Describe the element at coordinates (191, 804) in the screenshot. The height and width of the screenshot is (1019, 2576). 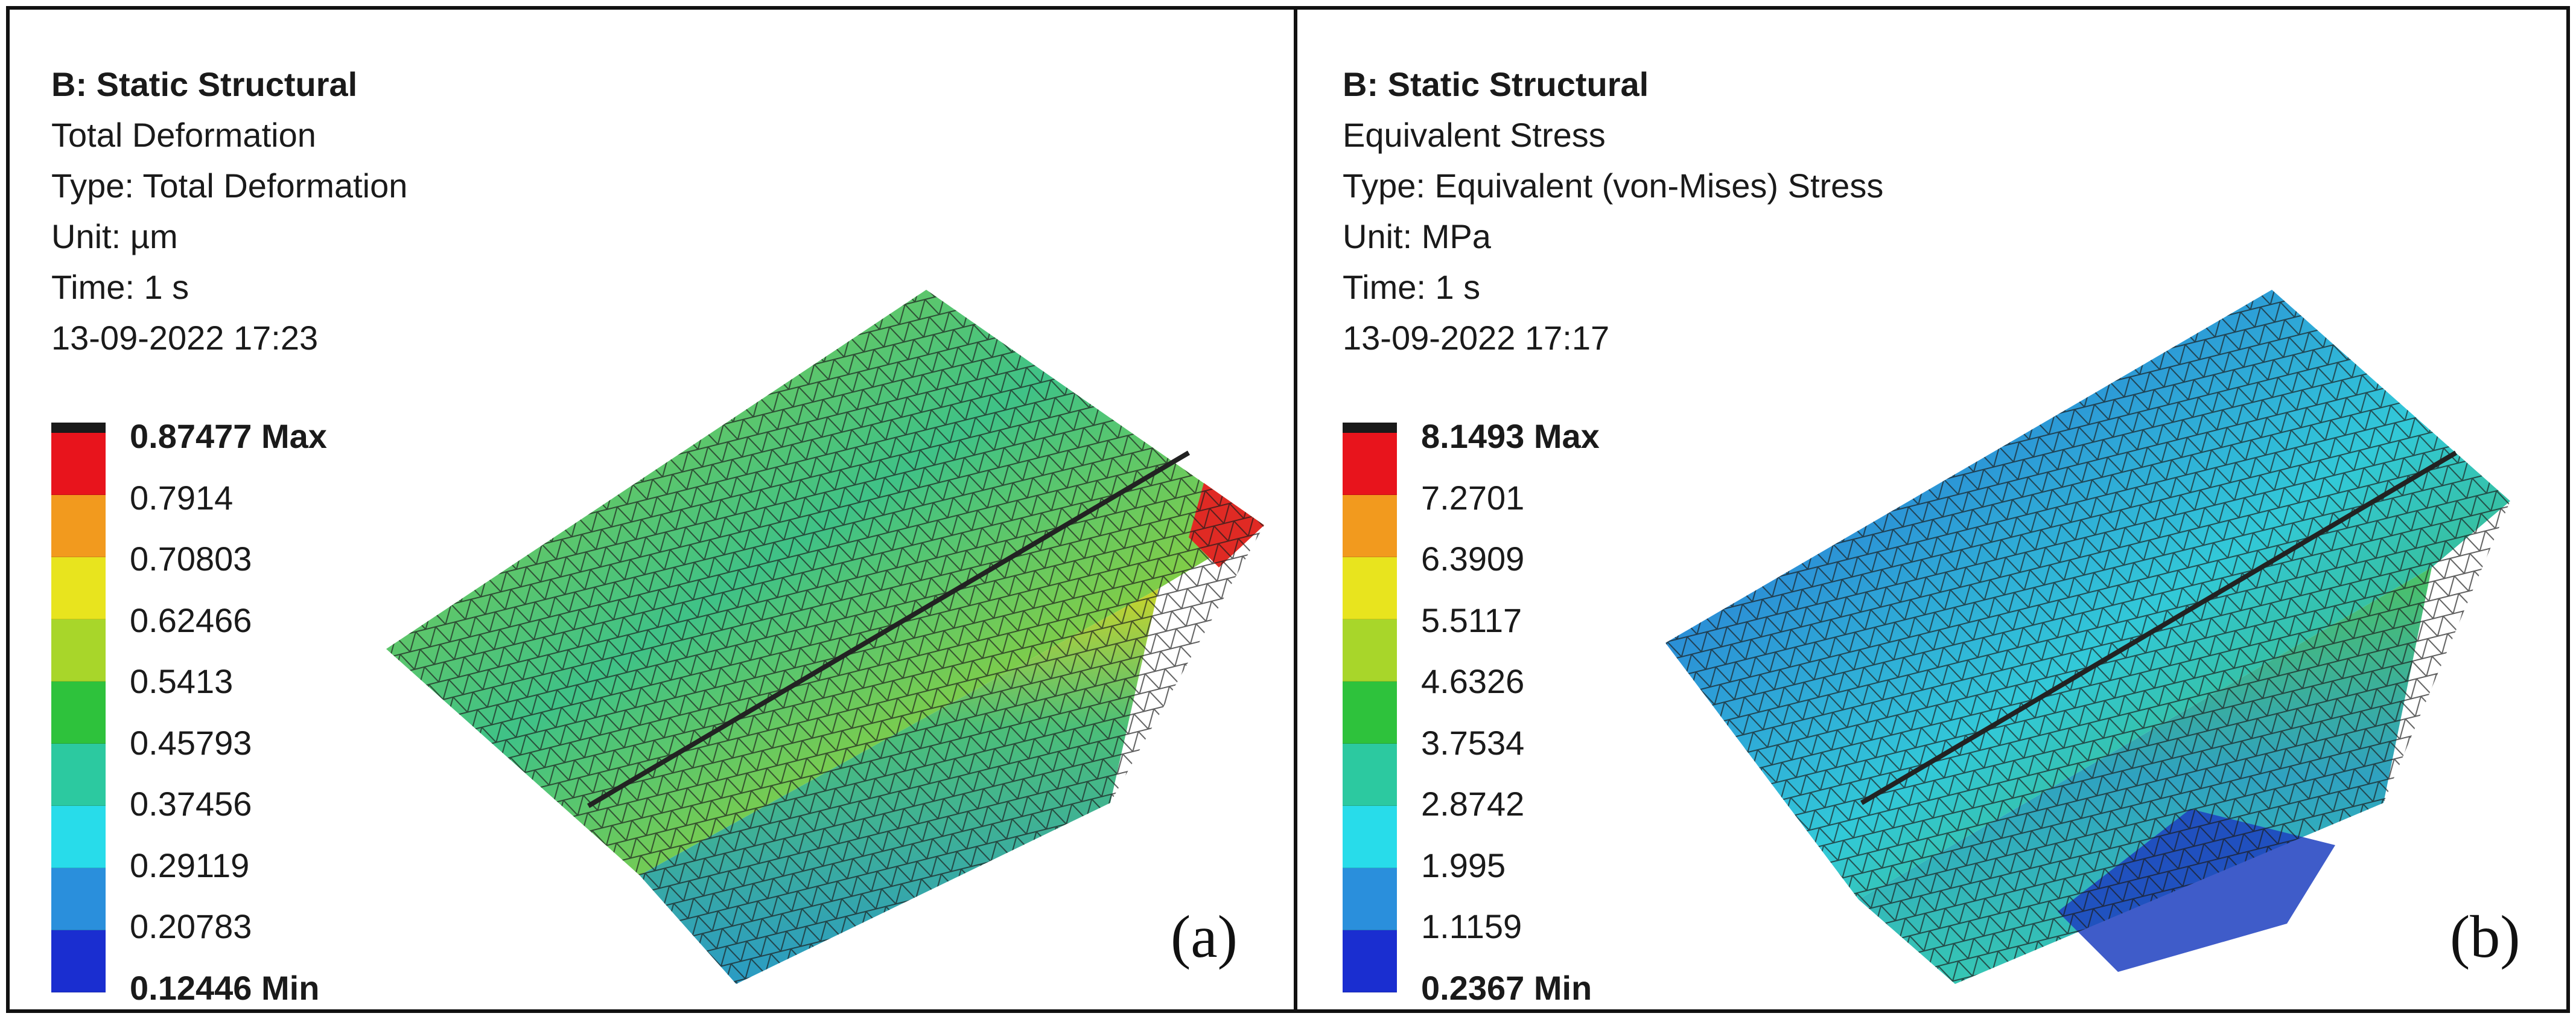
I see `legend-value: 0.37456` at that location.